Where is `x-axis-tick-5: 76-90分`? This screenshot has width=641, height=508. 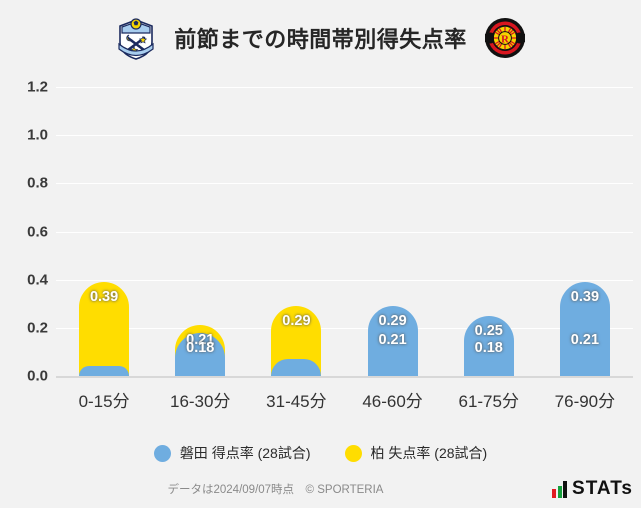 x-axis-tick-5: 76-90分 is located at coordinates (585, 401).